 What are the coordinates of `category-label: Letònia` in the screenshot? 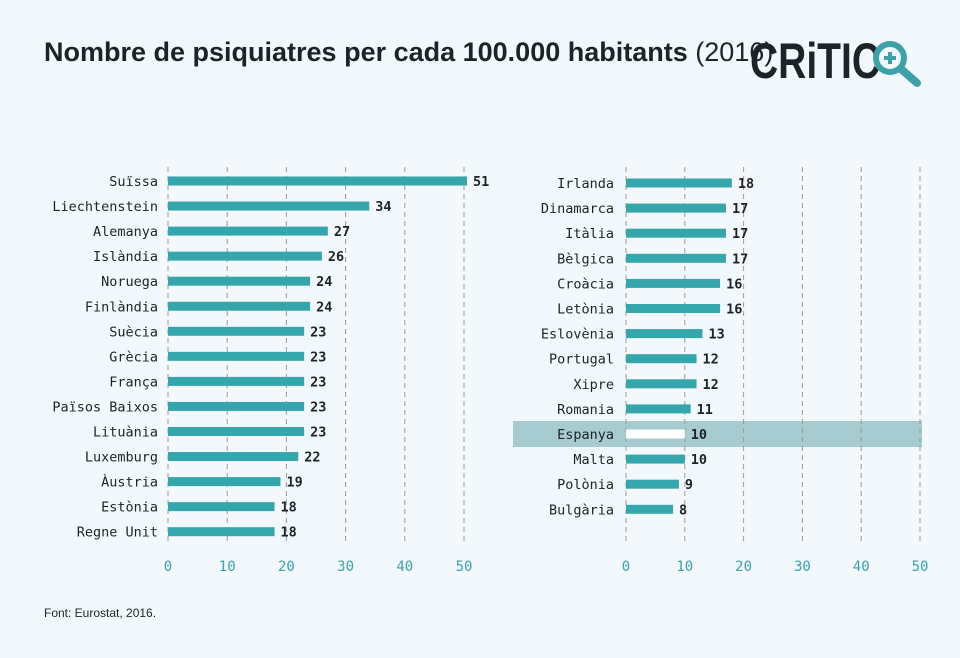 It's located at (585, 310).